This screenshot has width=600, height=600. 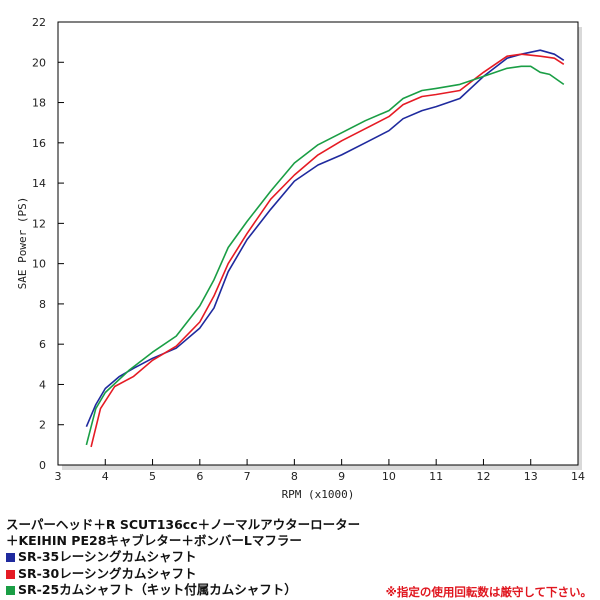 What do you see at coordinates (39, 264) in the screenshot?
I see `y-tick-label: 10` at bounding box center [39, 264].